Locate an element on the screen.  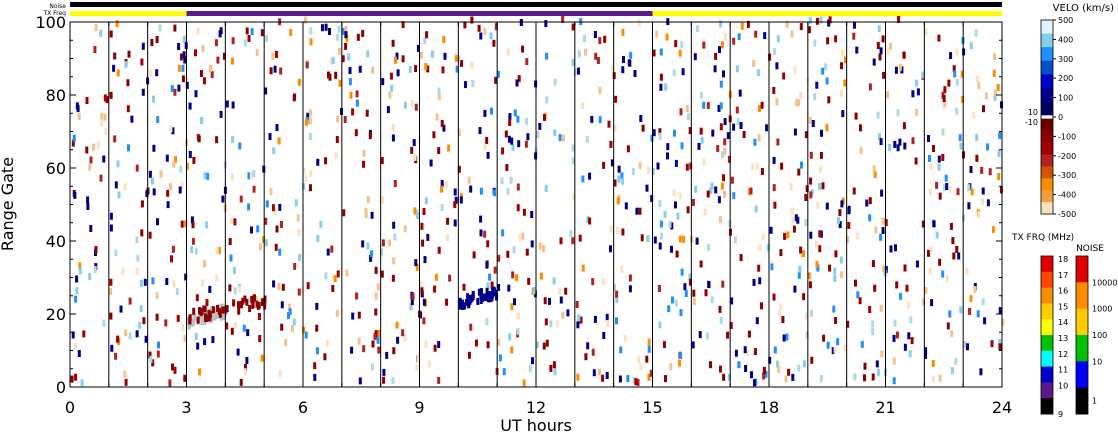
txfreq-tick-label: 11 is located at coordinates (1063, 370).